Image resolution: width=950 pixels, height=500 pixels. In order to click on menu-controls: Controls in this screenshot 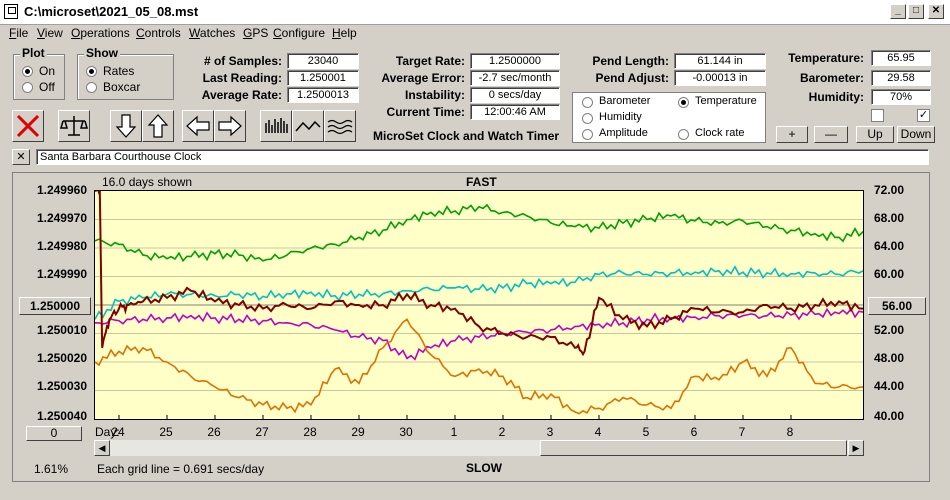, I will do `click(158, 33)`.